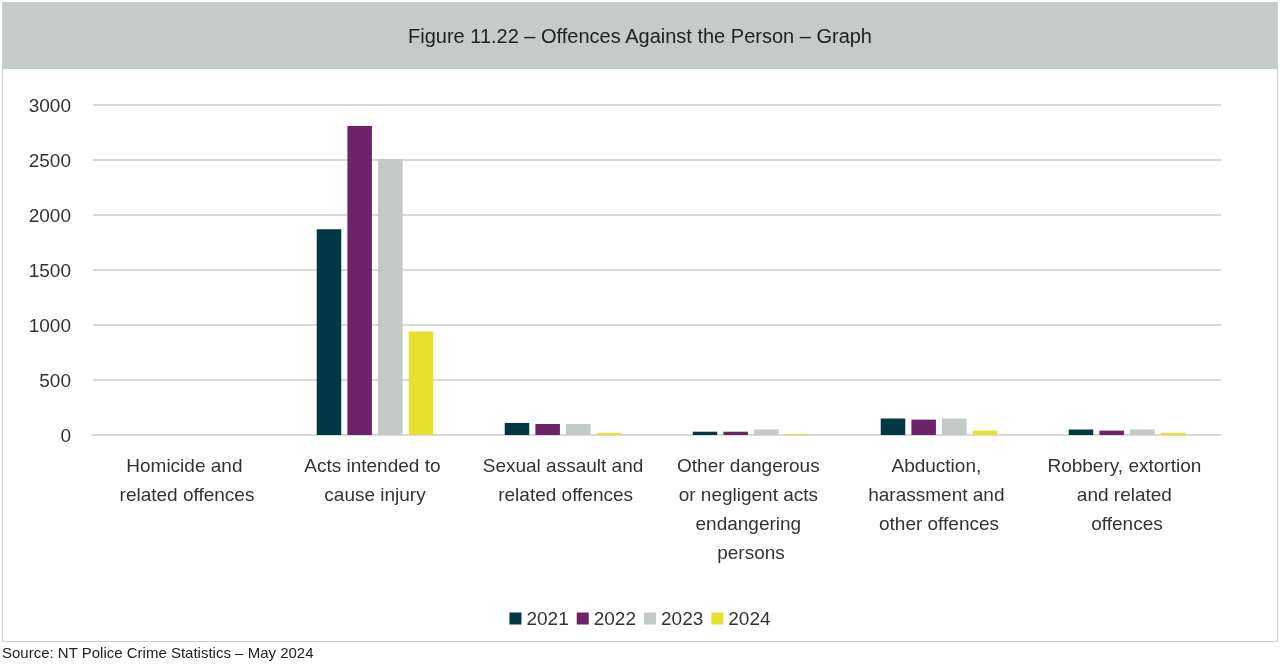  I want to click on x-tick-label: Other dangerous or negligent acts endangering persons, so click(751, 509).